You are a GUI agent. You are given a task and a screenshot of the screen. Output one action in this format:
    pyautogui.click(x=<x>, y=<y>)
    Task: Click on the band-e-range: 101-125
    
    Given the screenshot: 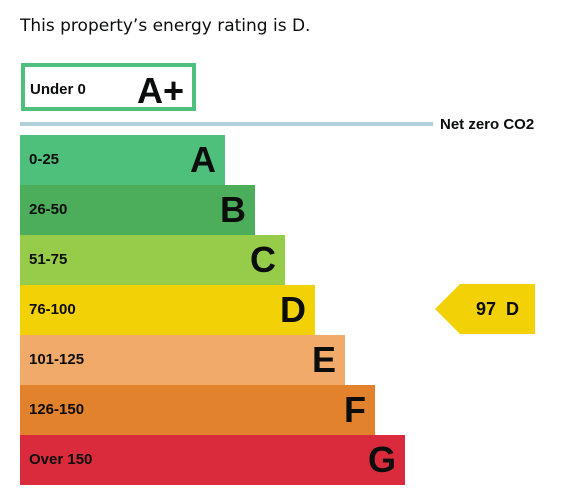 What is the action you would take?
    pyautogui.click(x=57, y=359)
    